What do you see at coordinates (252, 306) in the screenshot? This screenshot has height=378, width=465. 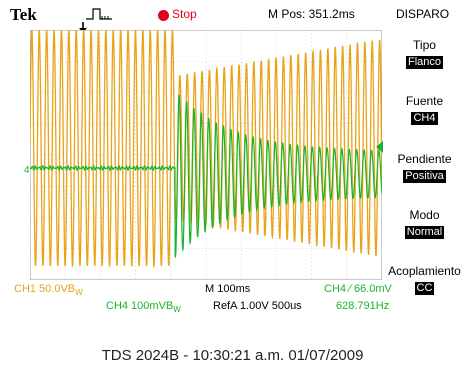 I see `reference-a-text: RefA 1.00V 500` at bounding box center [252, 306].